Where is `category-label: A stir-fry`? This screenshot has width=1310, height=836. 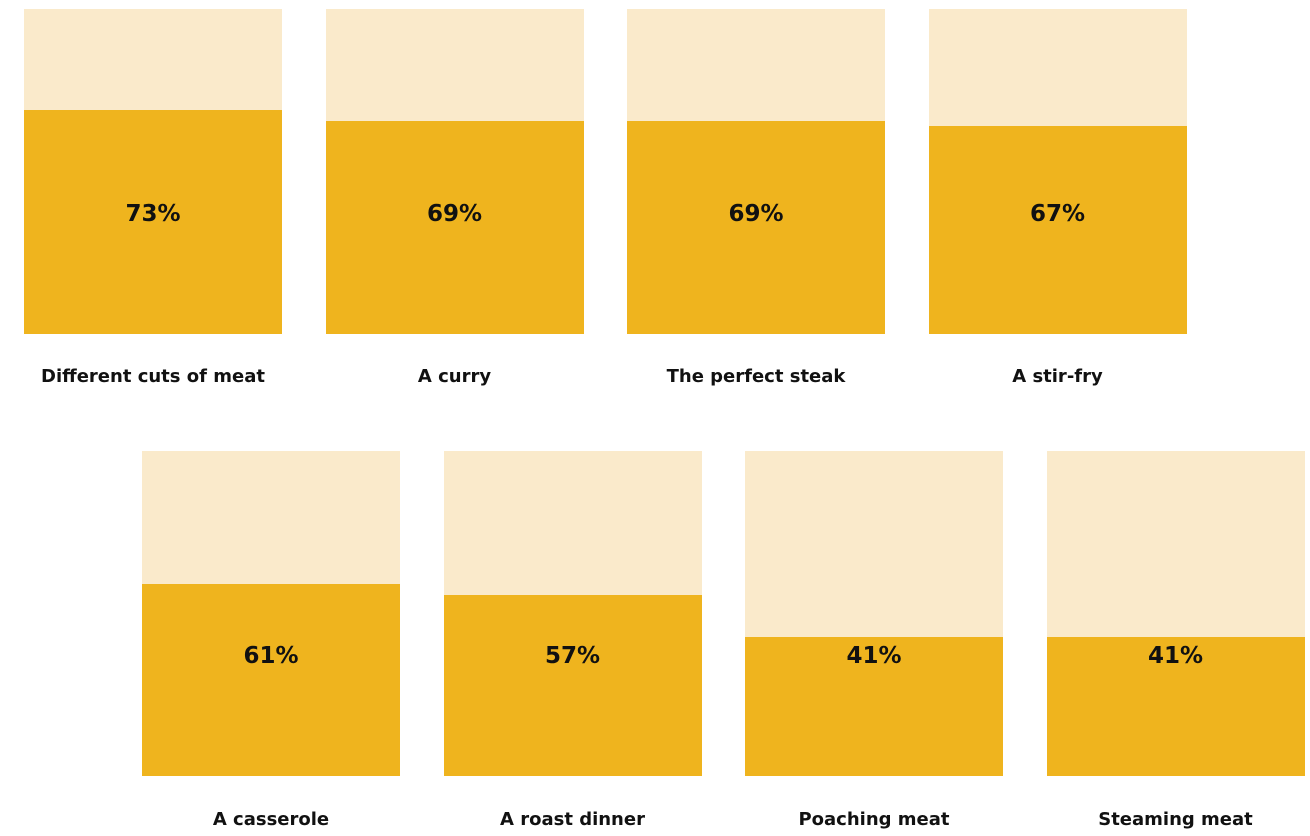 category-label: A stir-fry is located at coordinates (1057, 376).